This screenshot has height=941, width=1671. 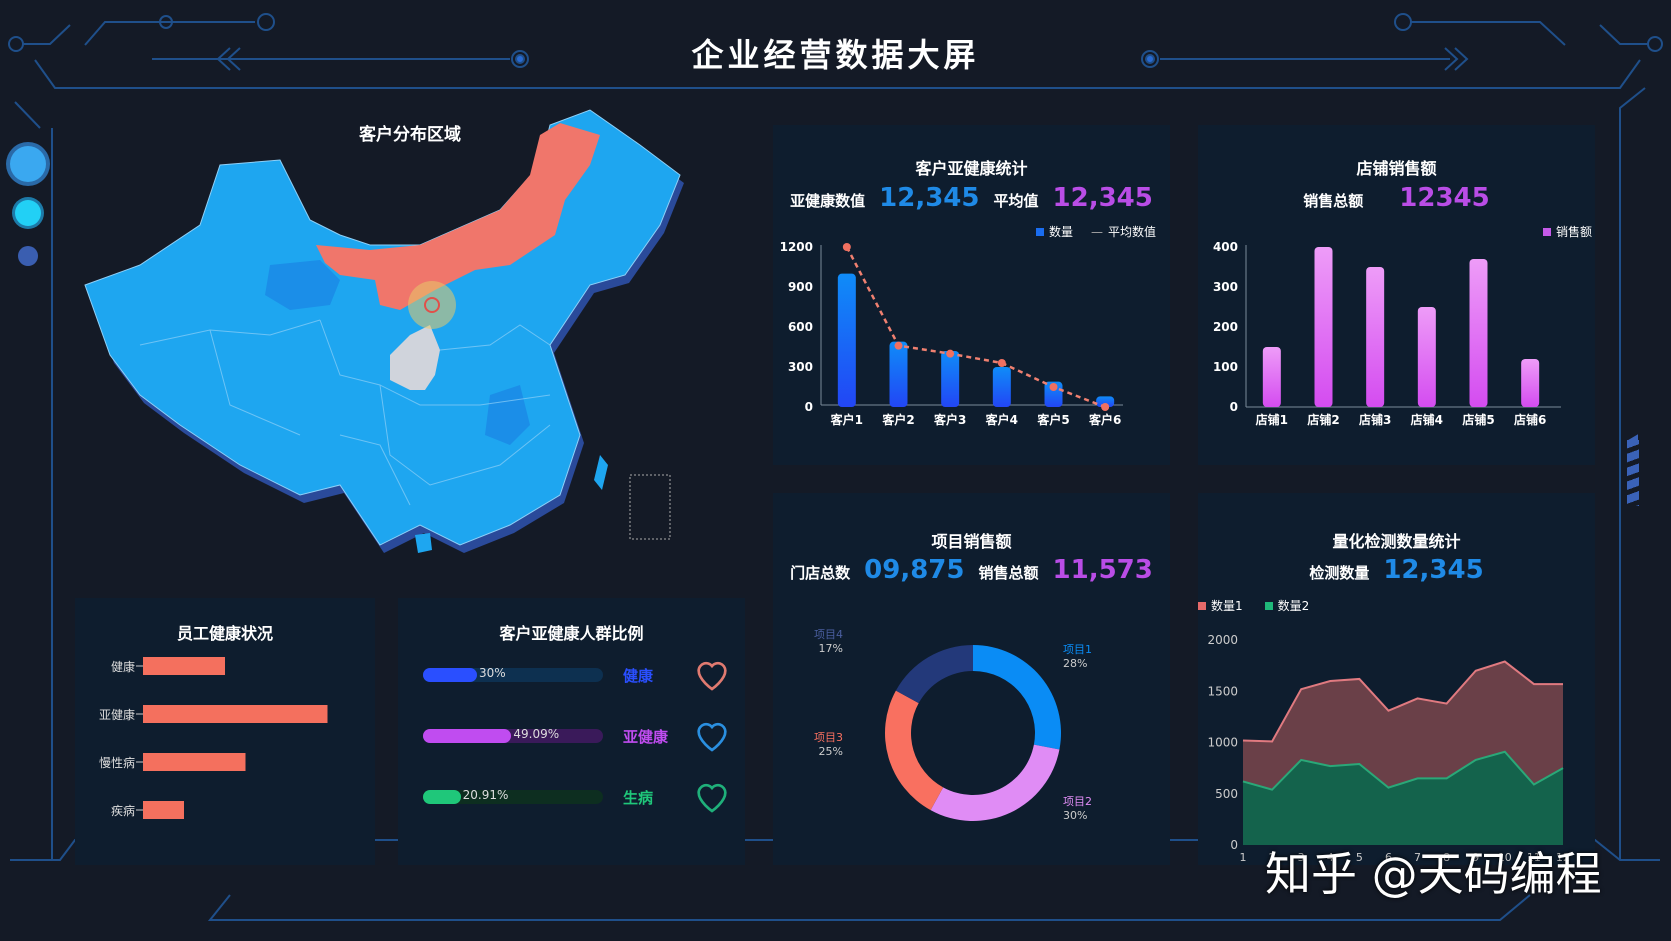 I want to click on legend-item: 数量, so click(x=1054, y=231).